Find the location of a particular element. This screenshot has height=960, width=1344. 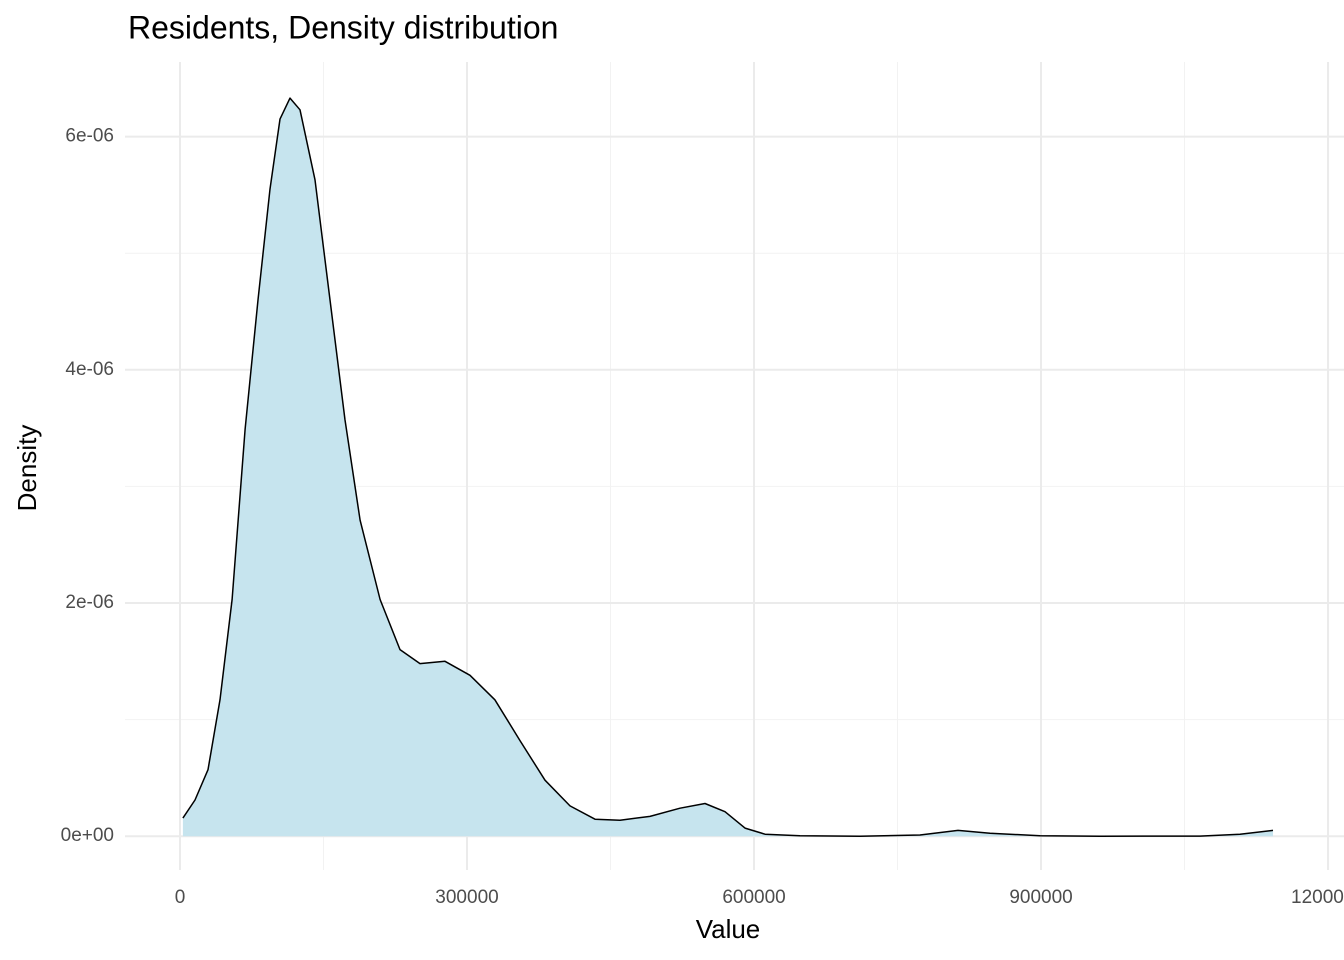

x-tick-label: 300000 is located at coordinates (466, 897).